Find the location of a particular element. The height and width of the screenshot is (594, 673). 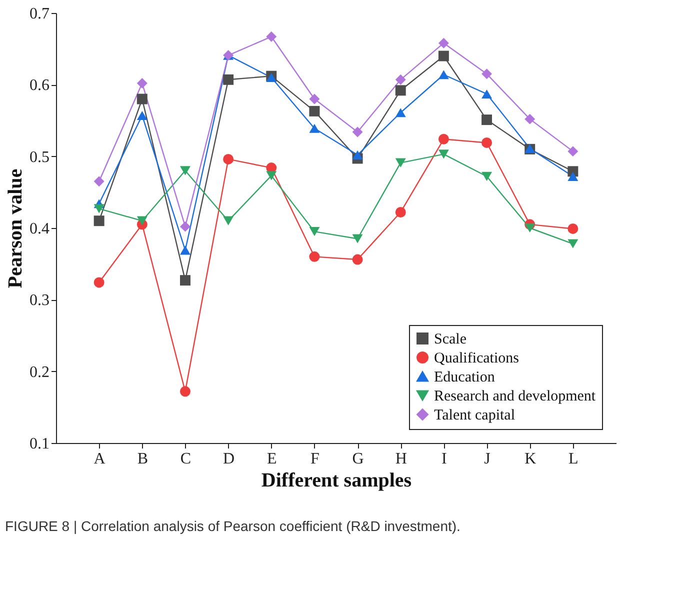

y-tick-label: 0.1 is located at coordinates (40, 444).